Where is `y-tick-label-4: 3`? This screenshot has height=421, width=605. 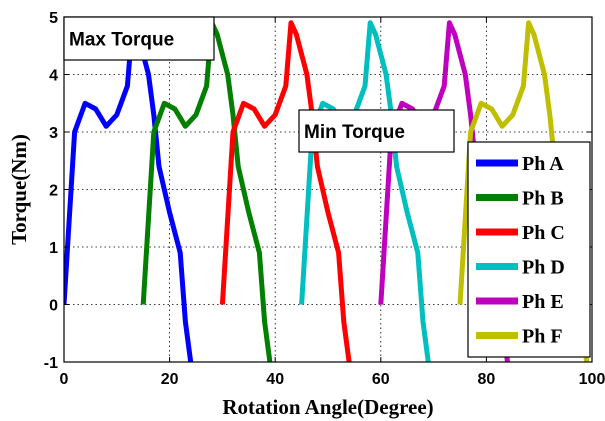 y-tick-label-4: 3 is located at coordinates (53, 133).